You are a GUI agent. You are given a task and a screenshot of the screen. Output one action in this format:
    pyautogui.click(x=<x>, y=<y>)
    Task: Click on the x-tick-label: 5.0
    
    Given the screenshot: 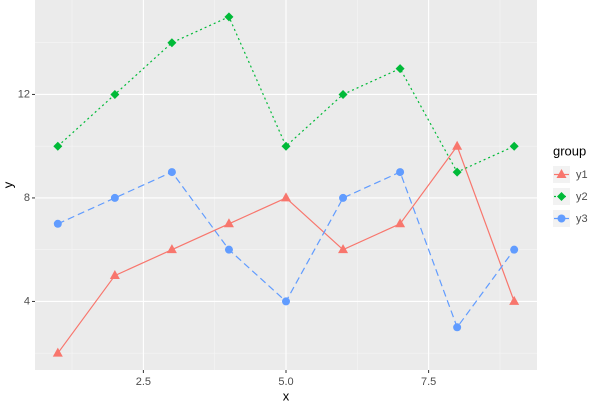 What is the action you would take?
    pyautogui.click(x=285, y=382)
    